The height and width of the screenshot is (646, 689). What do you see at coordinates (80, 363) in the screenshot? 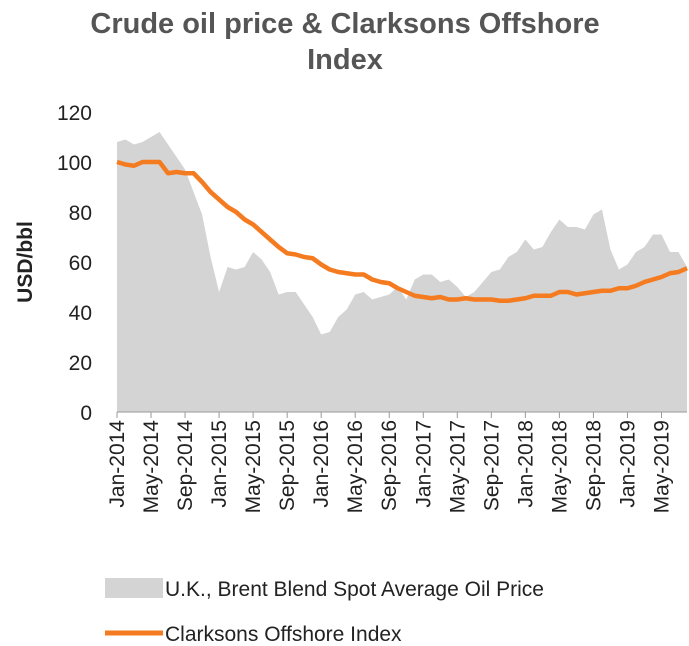
I see `y-tick-label: 20` at bounding box center [80, 363].